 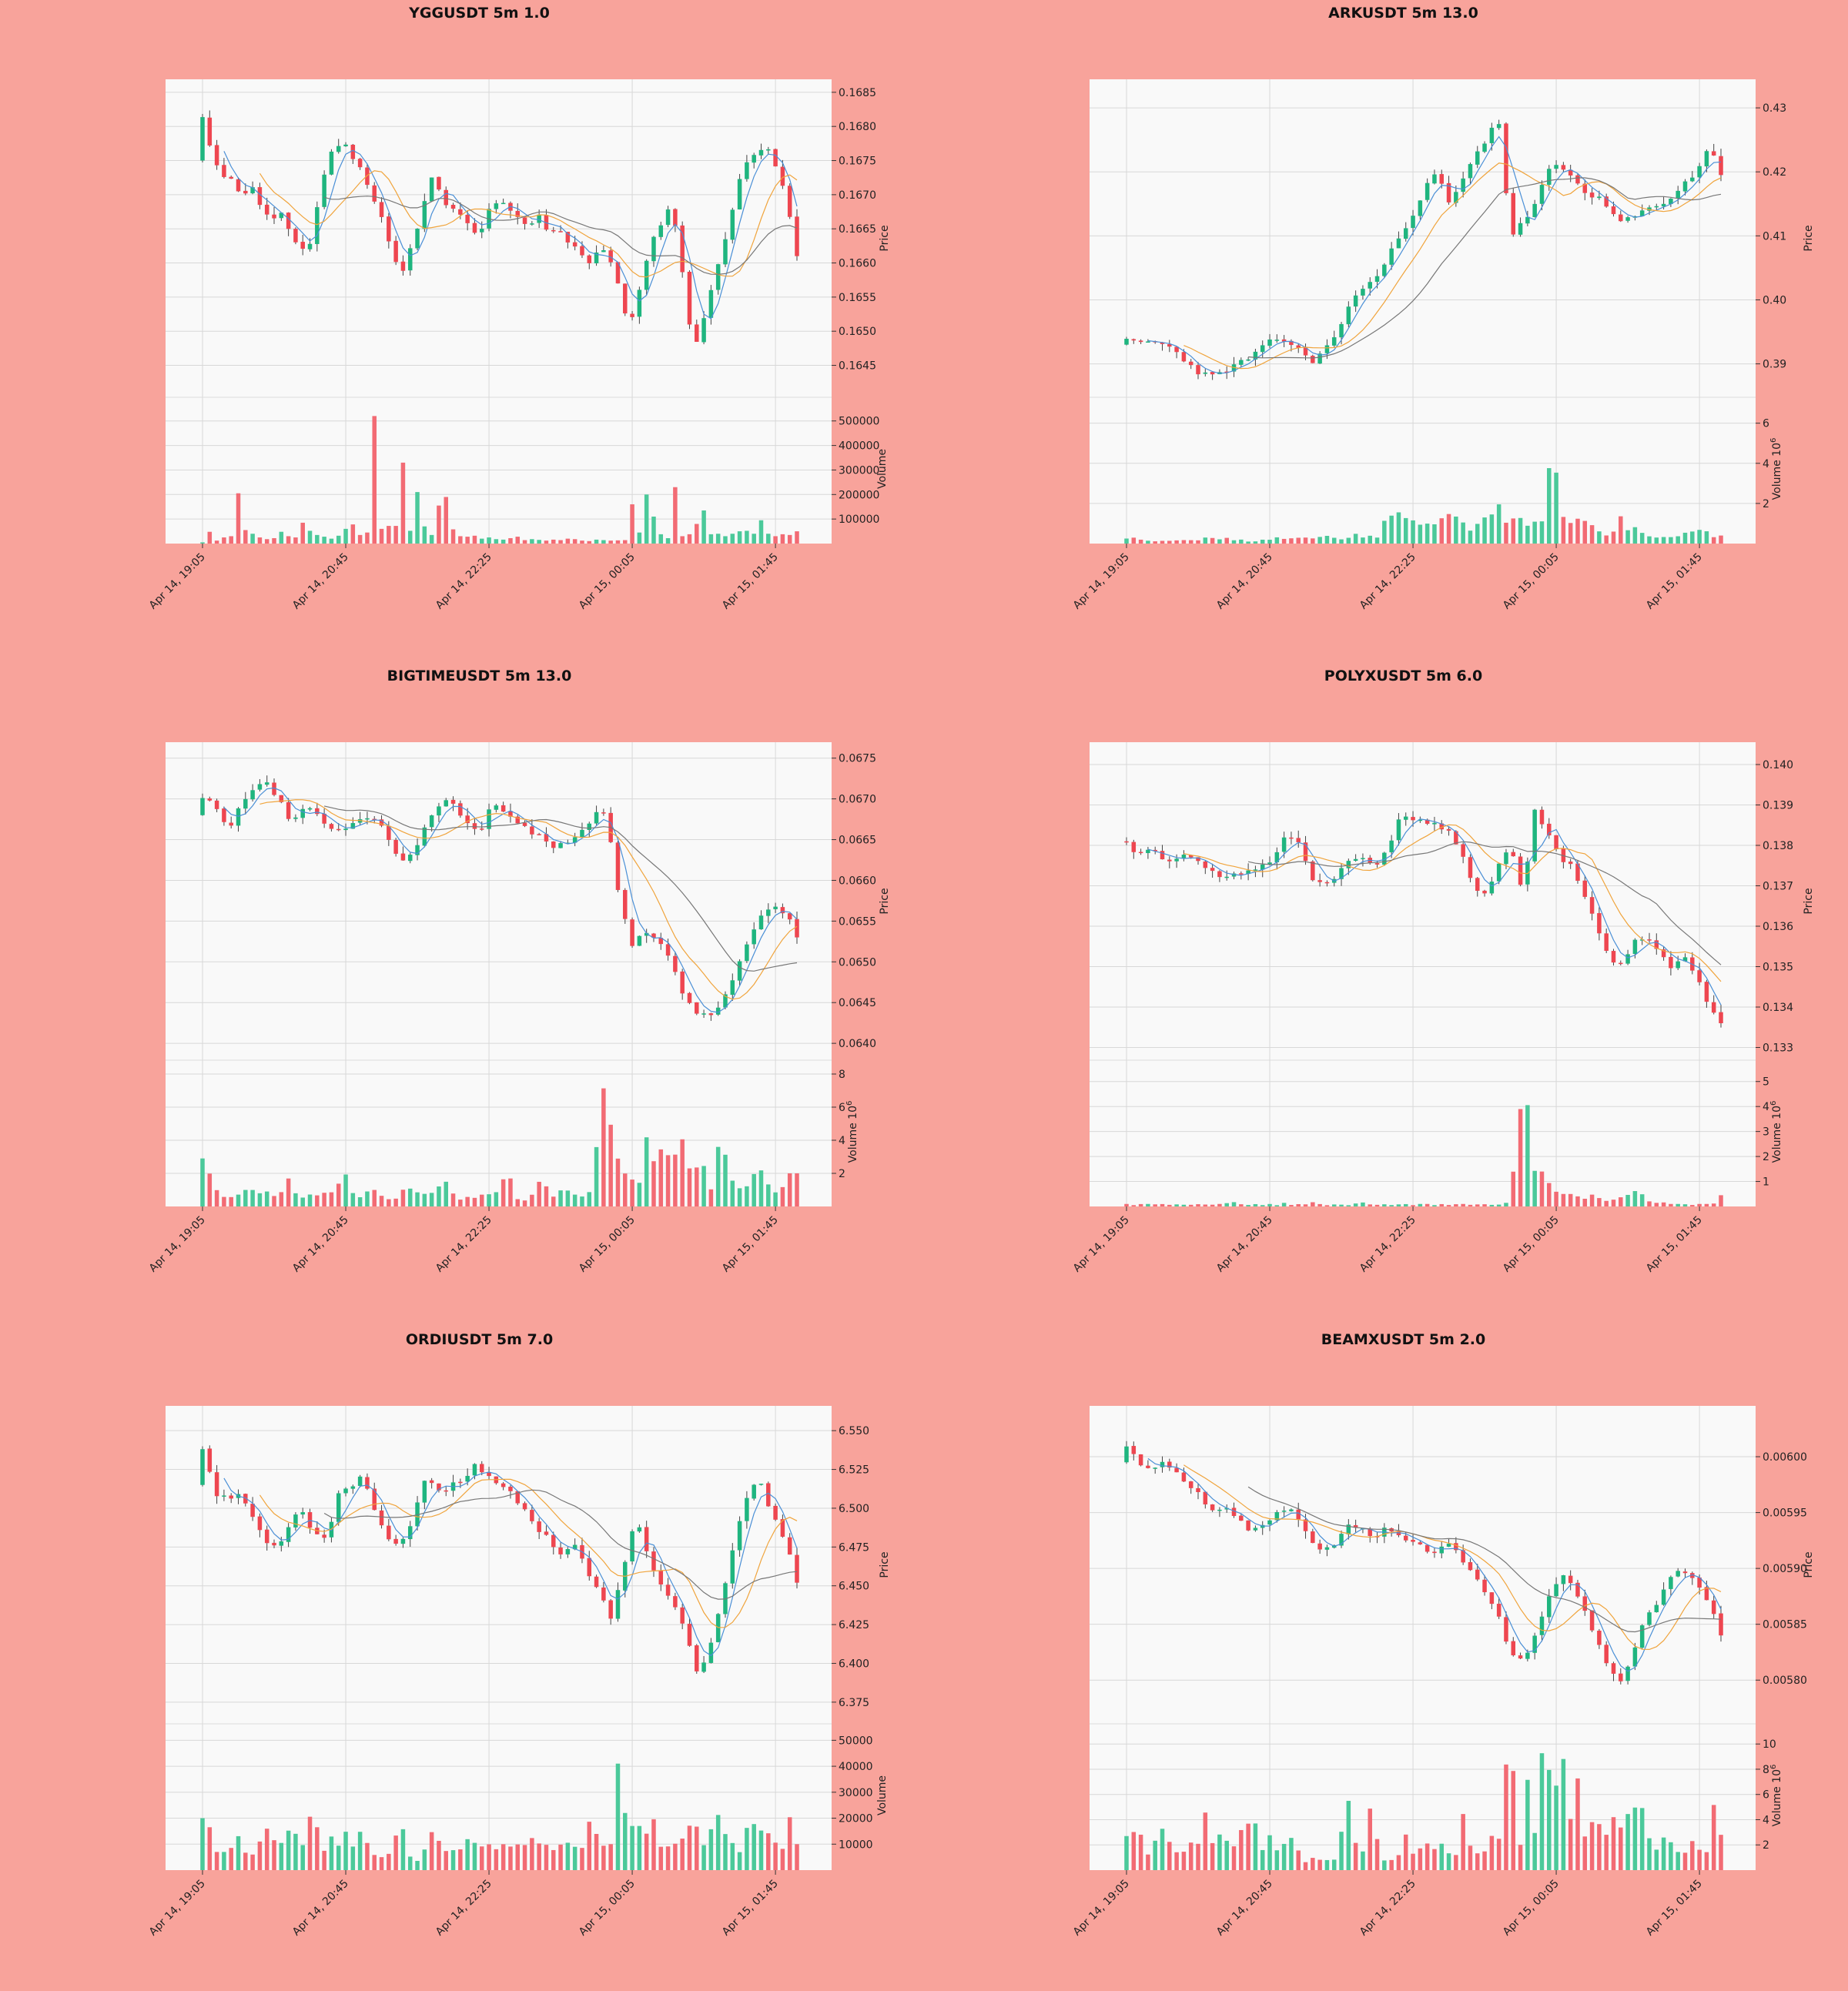 What do you see at coordinates (1766, 424) in the screenshot?
I see `volume-tick-label: 6` at bounding box center [1766, 424].